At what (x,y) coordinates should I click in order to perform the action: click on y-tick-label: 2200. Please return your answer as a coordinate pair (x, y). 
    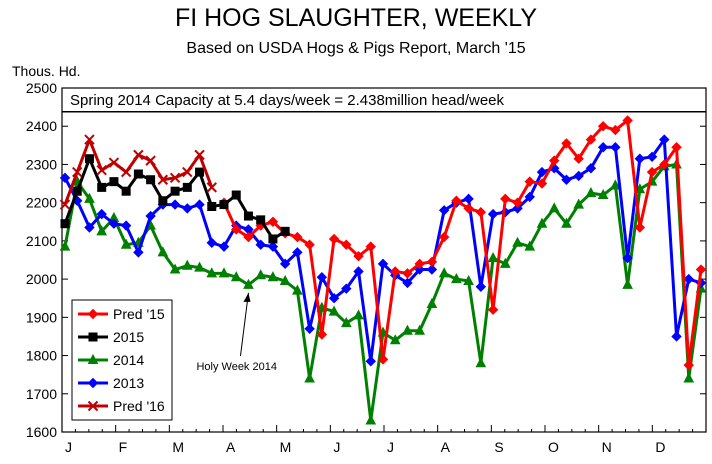
    Looking at the image, I should click on (41, 203).